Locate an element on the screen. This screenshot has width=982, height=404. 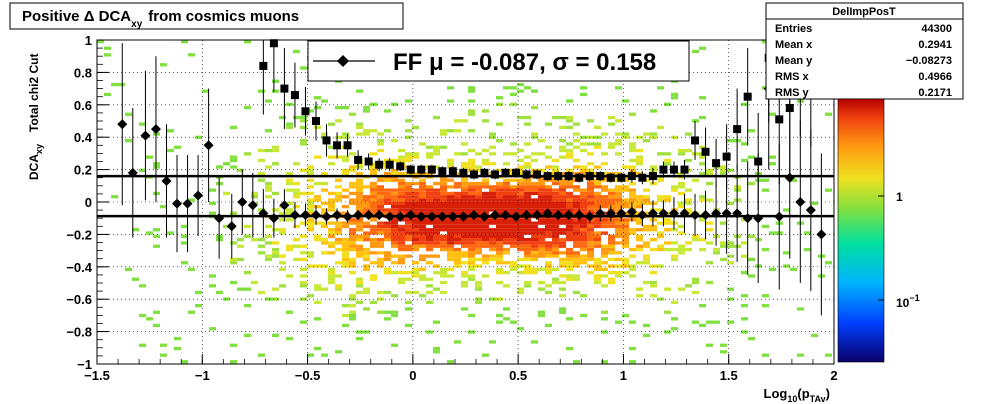
y-tick-label: −0.6 is located at coordinates (79, 299).